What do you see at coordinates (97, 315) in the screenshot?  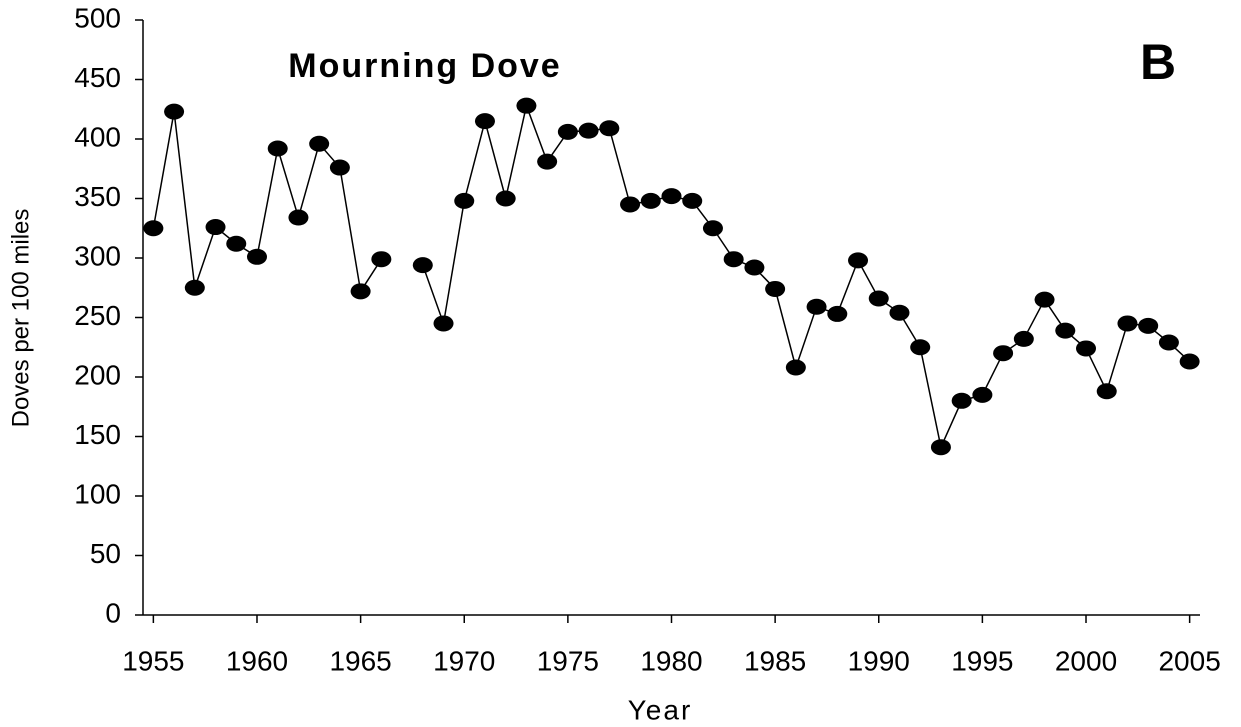 I see `y-tick-label: 250` at bounding box center [97, 315].